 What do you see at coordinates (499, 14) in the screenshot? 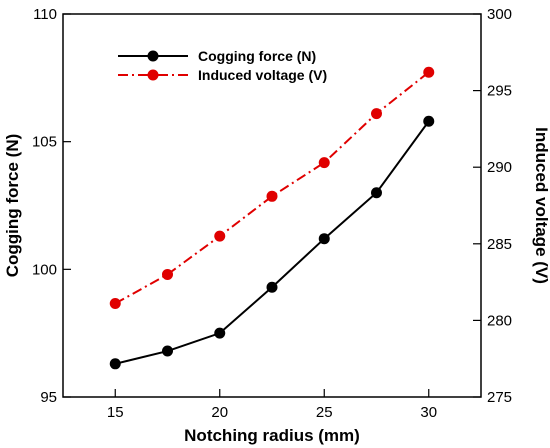
I see `y-right-tick-label-5: 300` at bounding box center [499, 14].